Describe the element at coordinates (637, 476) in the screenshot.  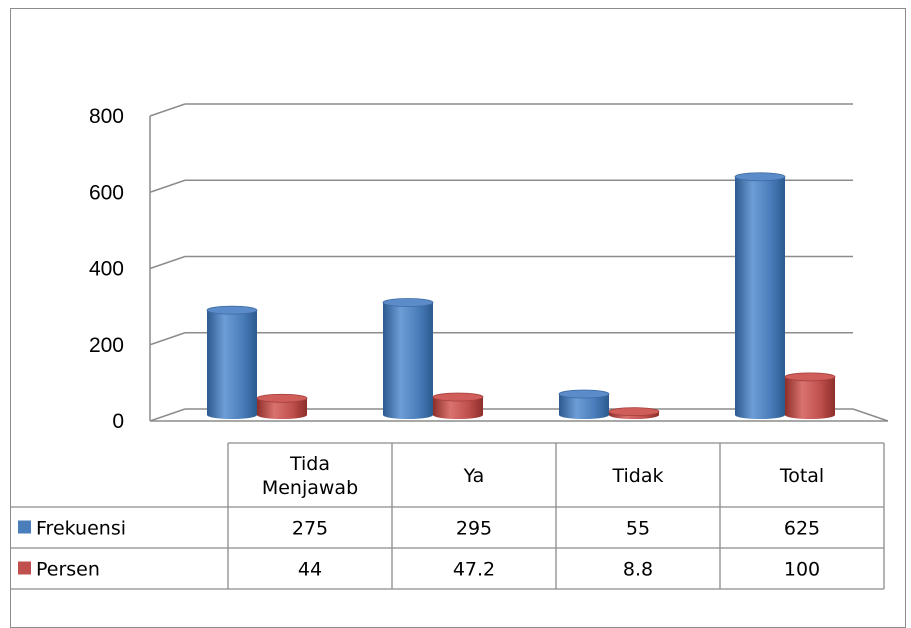
I see `category-label: Tidak` at that location.